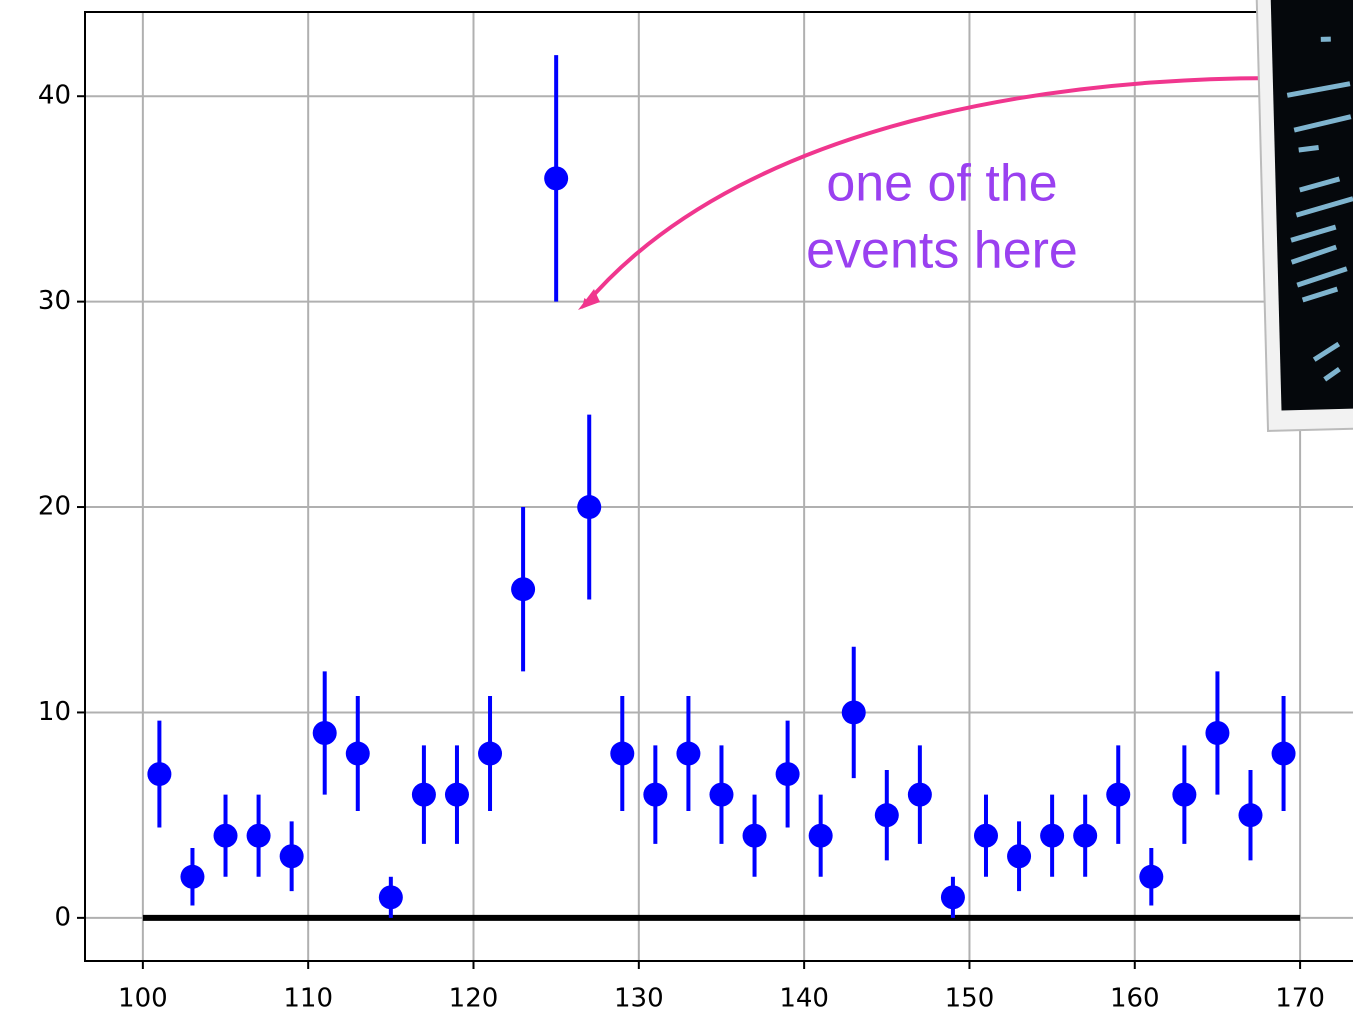  Describe the element at coordinates (942, 251) in the screenshot. I see `annotation: events here` at that location.